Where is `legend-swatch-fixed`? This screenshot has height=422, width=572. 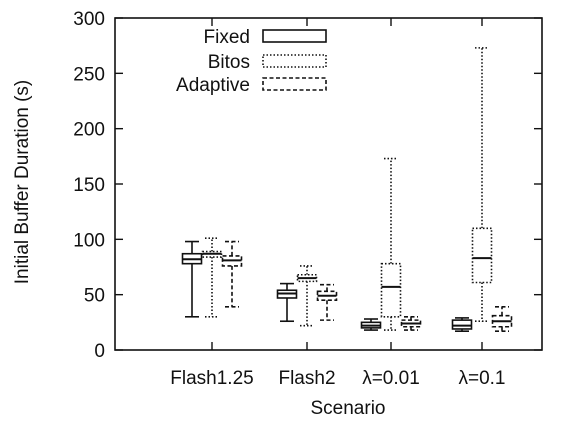 legend-swatch-fixed is located at coordinates (294, 36).